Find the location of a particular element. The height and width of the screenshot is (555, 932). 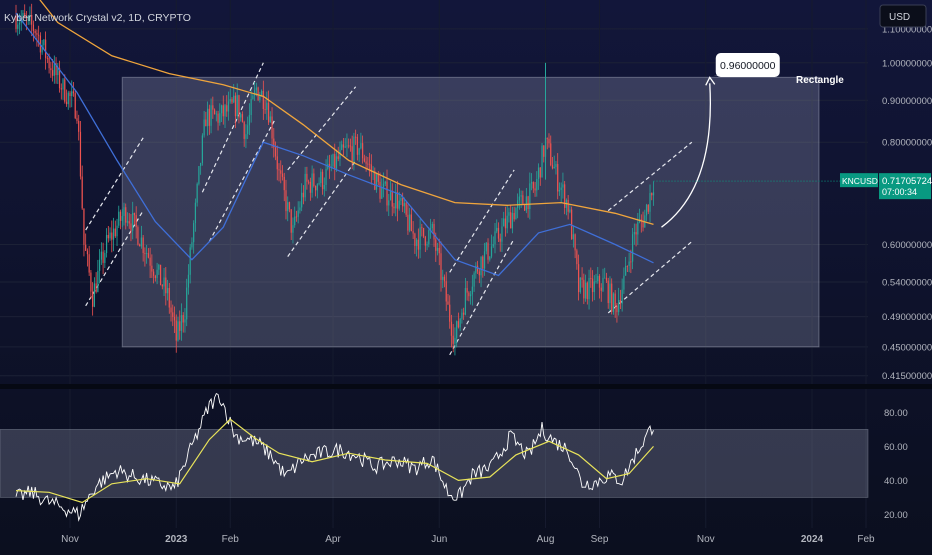

price-tick-label: 1.10000000 is located at coordinates (907, 29).